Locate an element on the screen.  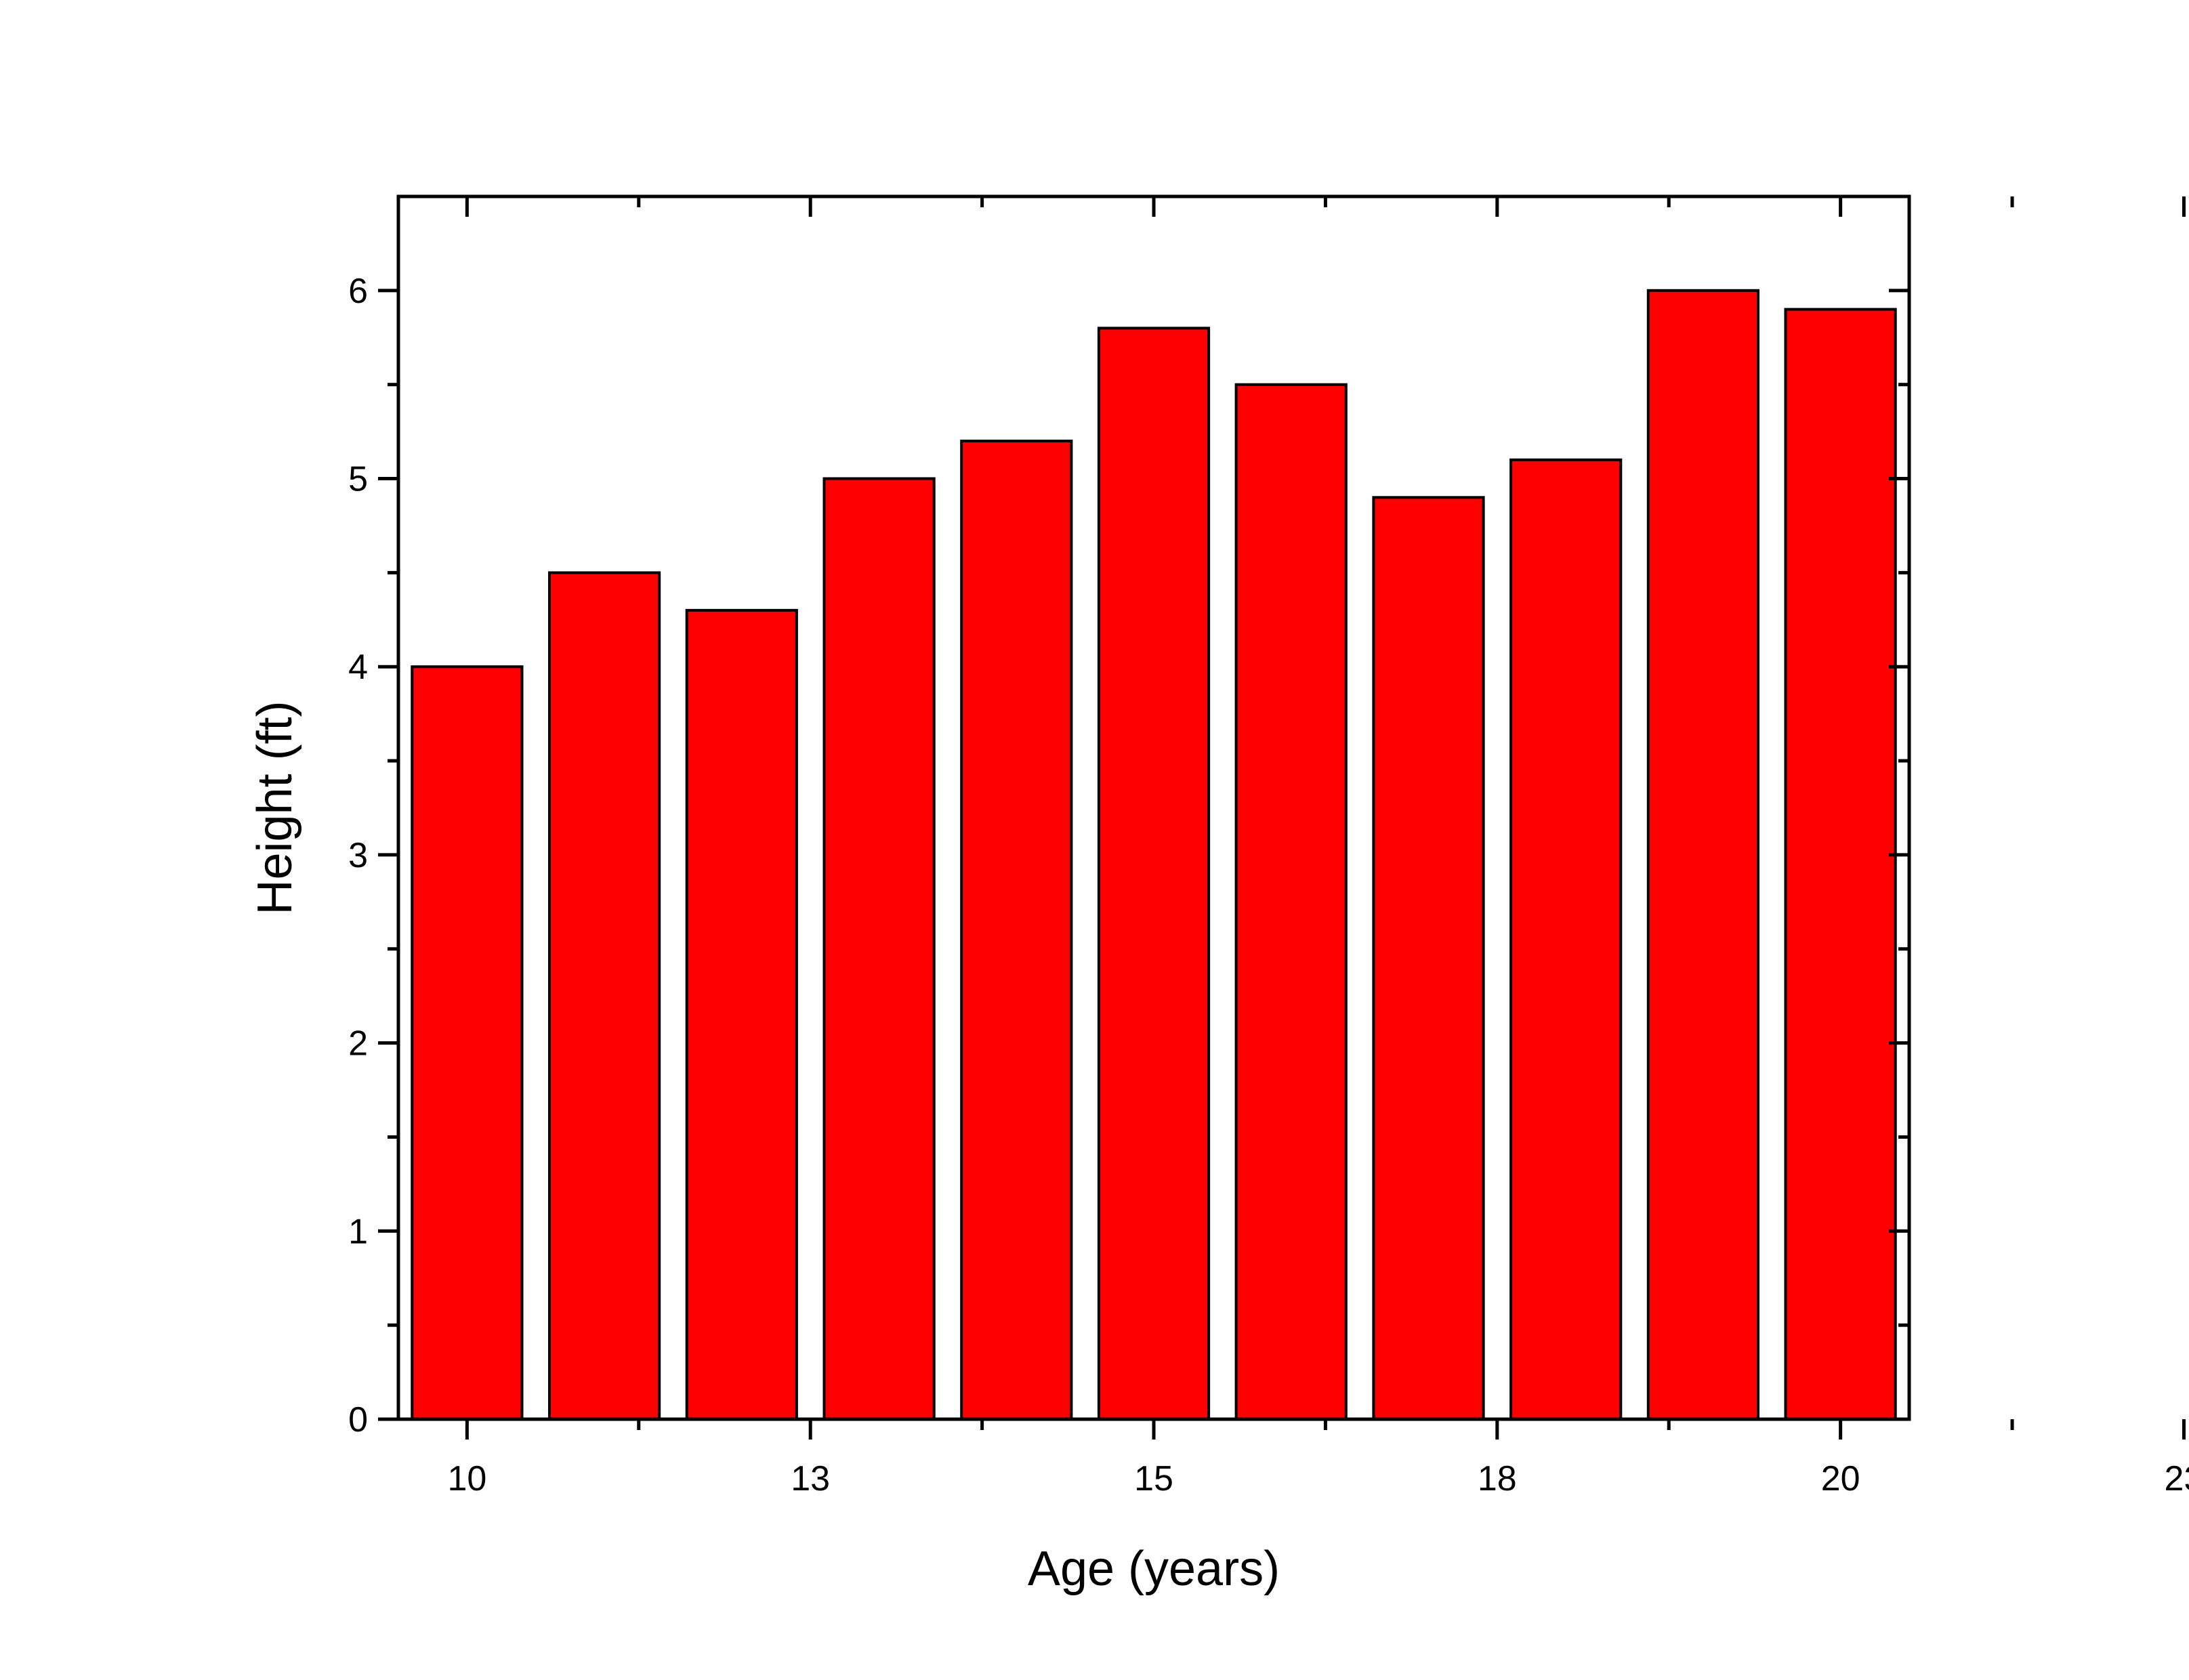
y-tick-labels: 0 1 2 3 4 5 6 is located at coordinates (358, 856).